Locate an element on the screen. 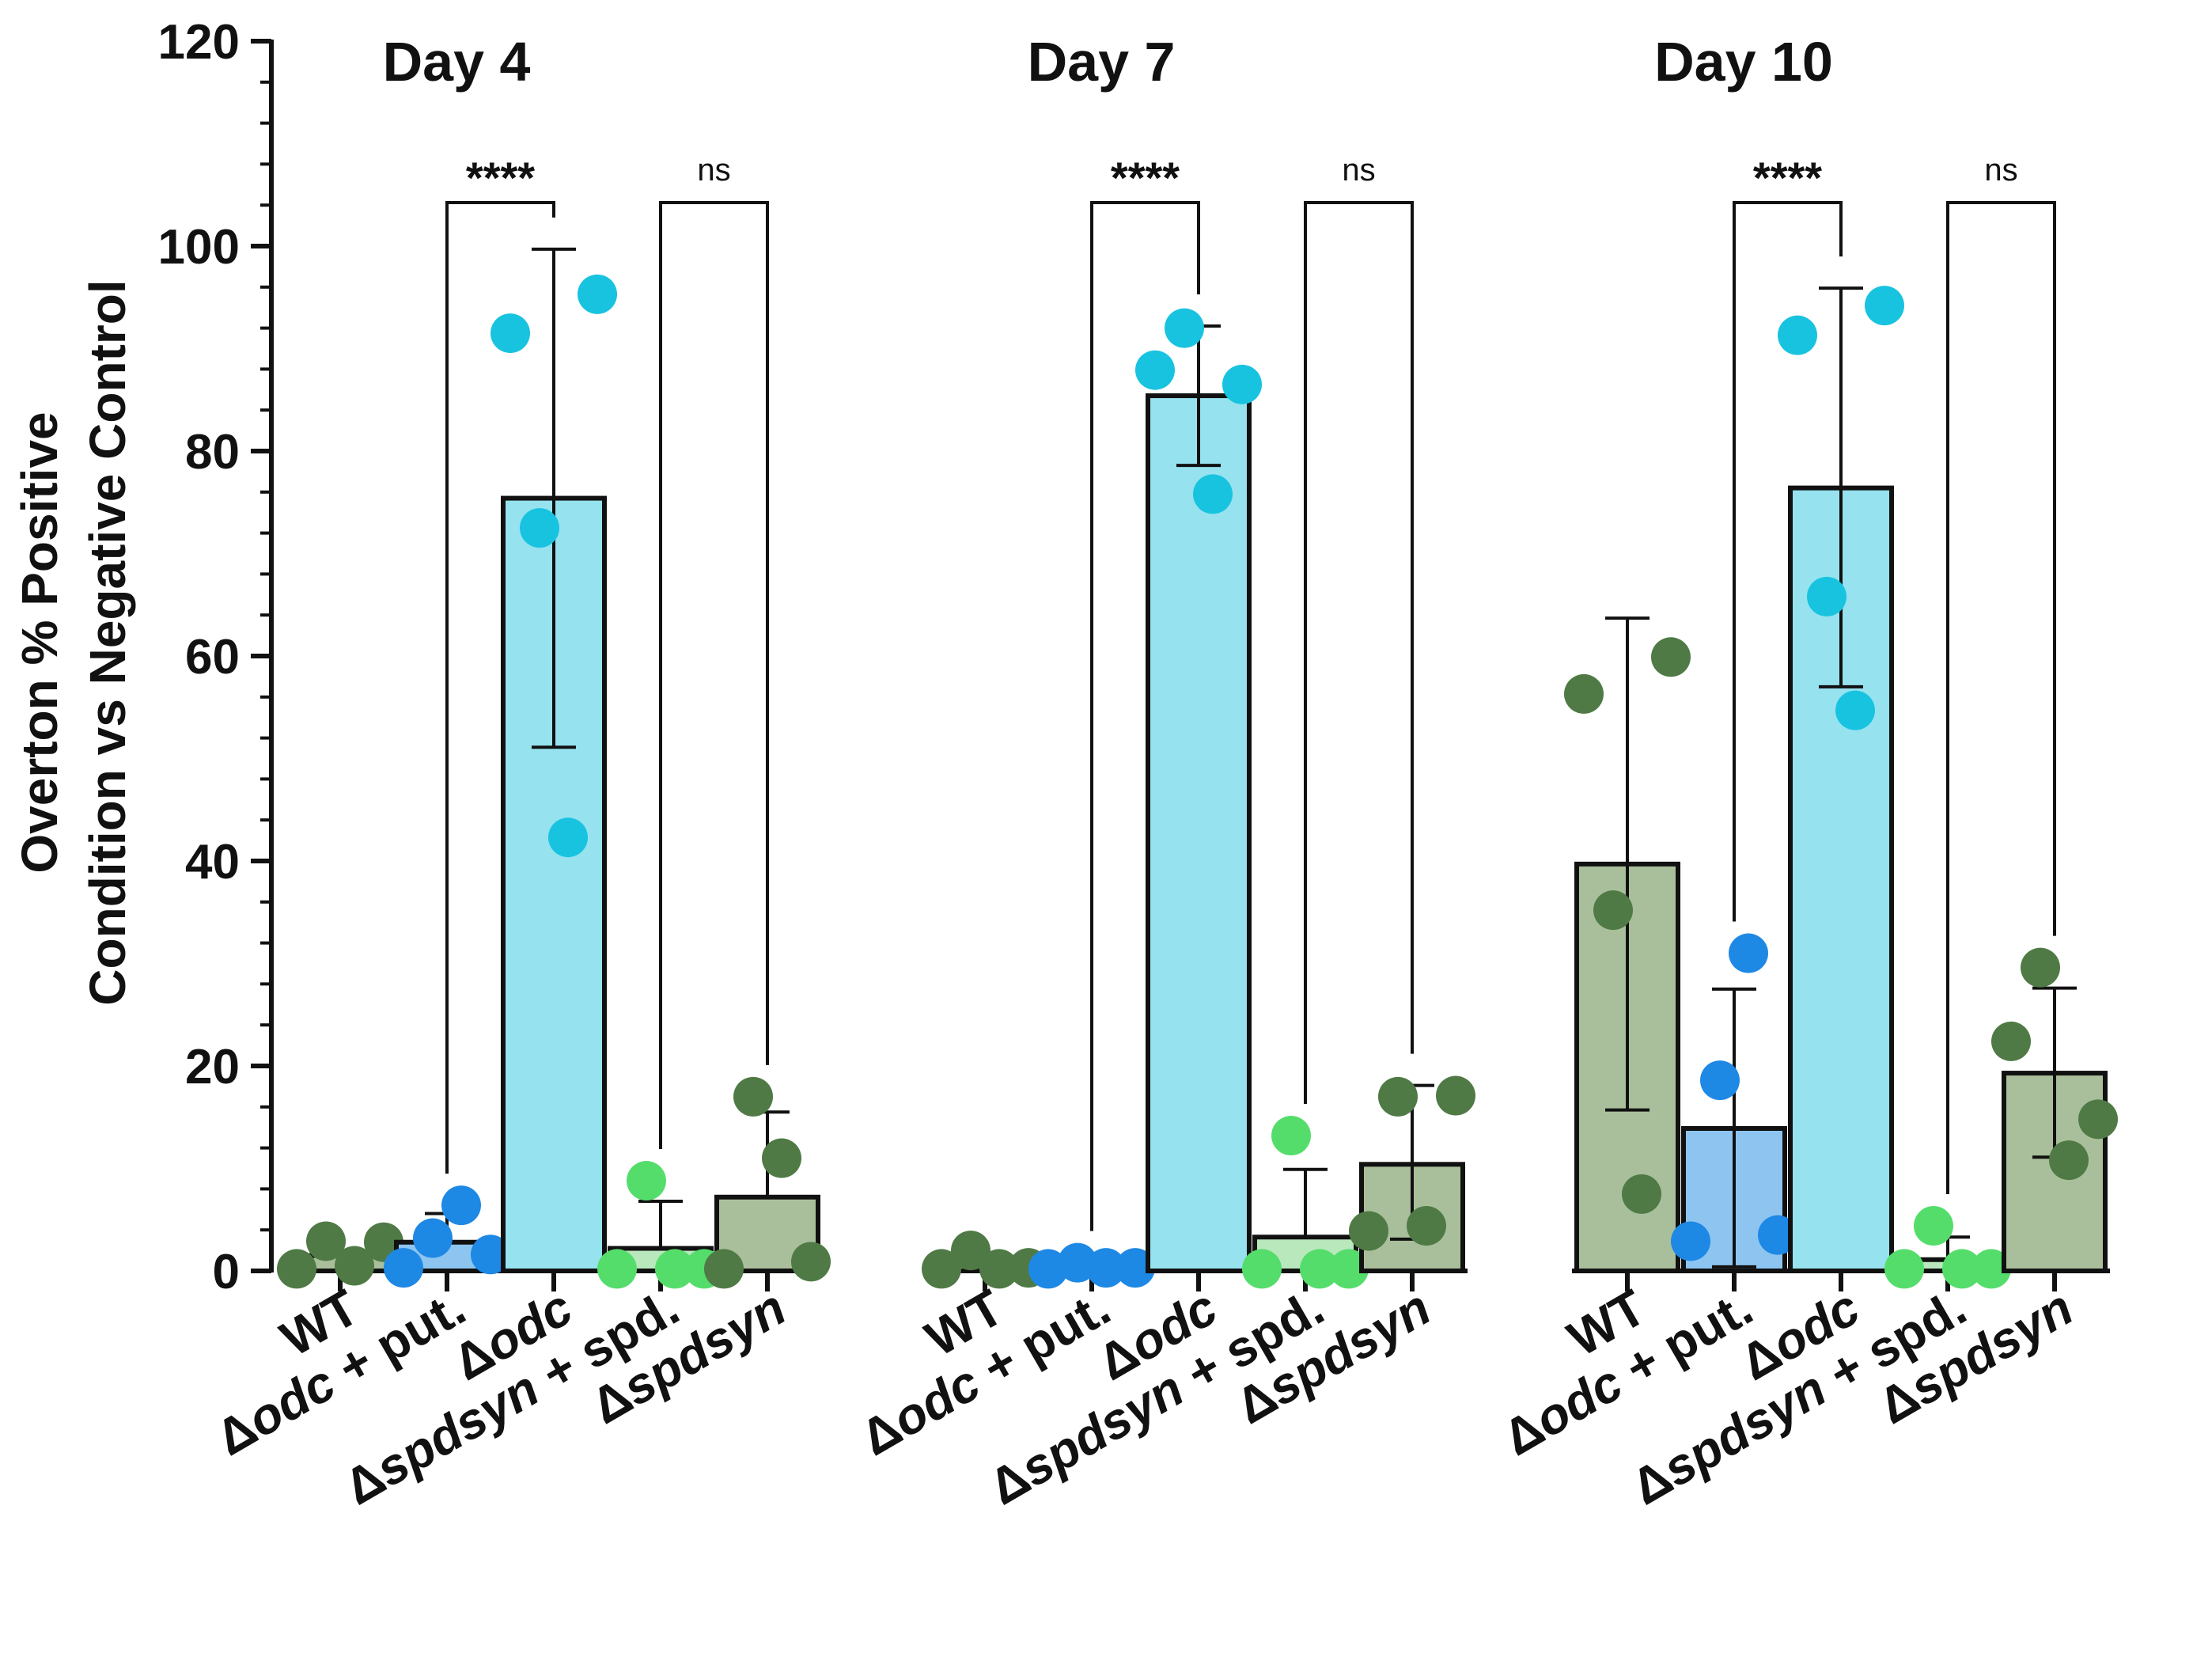  y-tick-label: 0 is located at coordinates (227, 1272).